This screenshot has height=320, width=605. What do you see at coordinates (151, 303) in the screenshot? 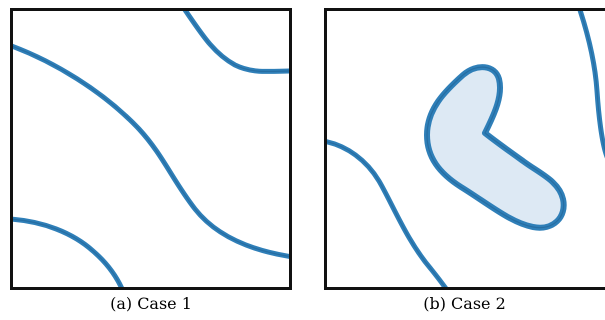
I see `caption-case-1: (a) Case 1` at bounding box center [151, 303].